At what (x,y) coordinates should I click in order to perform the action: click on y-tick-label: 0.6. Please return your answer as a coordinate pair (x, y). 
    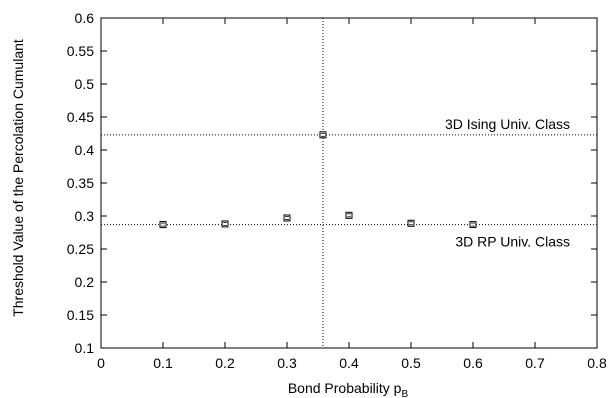
    Looking at the image, I should click on (85, 18).